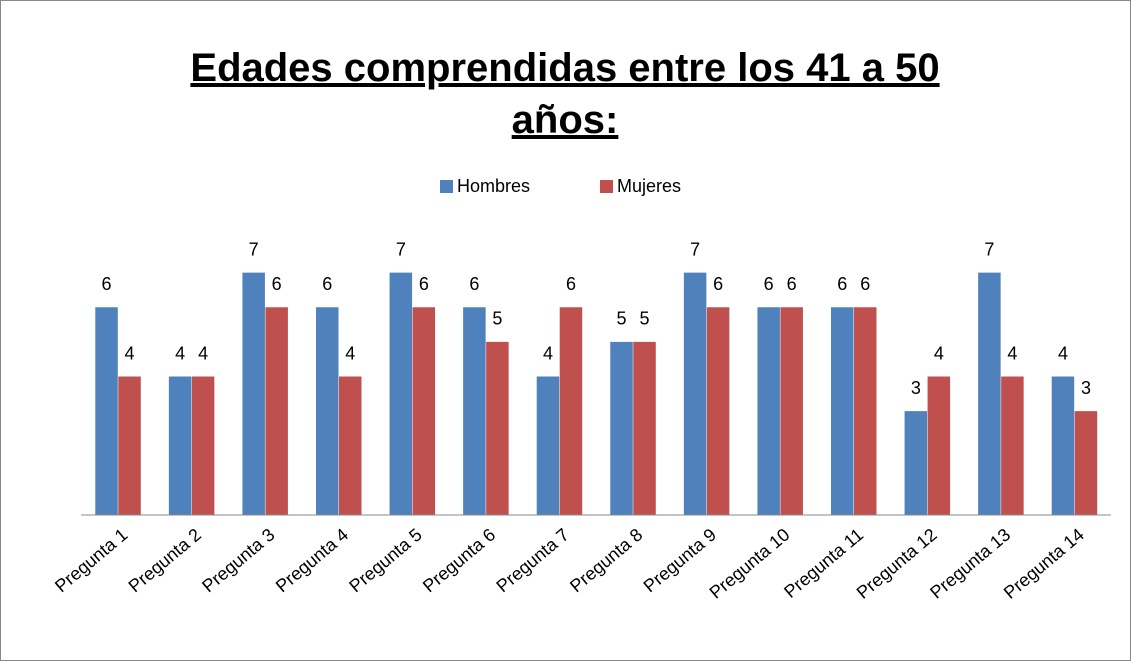  I want to click on x-tick-label: Pregunta 14, so click(1044, 563).